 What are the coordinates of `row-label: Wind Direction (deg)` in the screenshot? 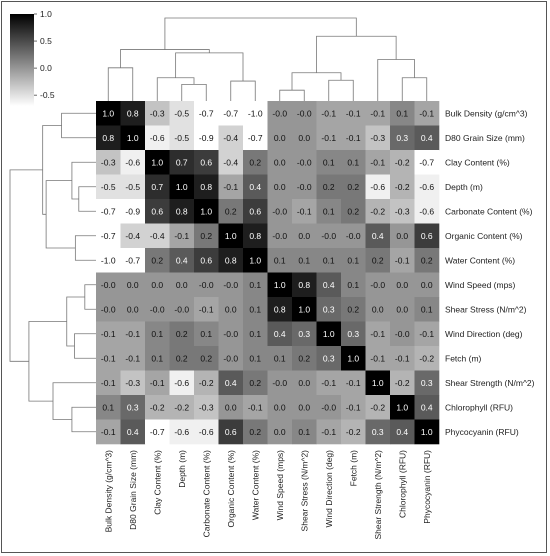 It's located at (484, 334).